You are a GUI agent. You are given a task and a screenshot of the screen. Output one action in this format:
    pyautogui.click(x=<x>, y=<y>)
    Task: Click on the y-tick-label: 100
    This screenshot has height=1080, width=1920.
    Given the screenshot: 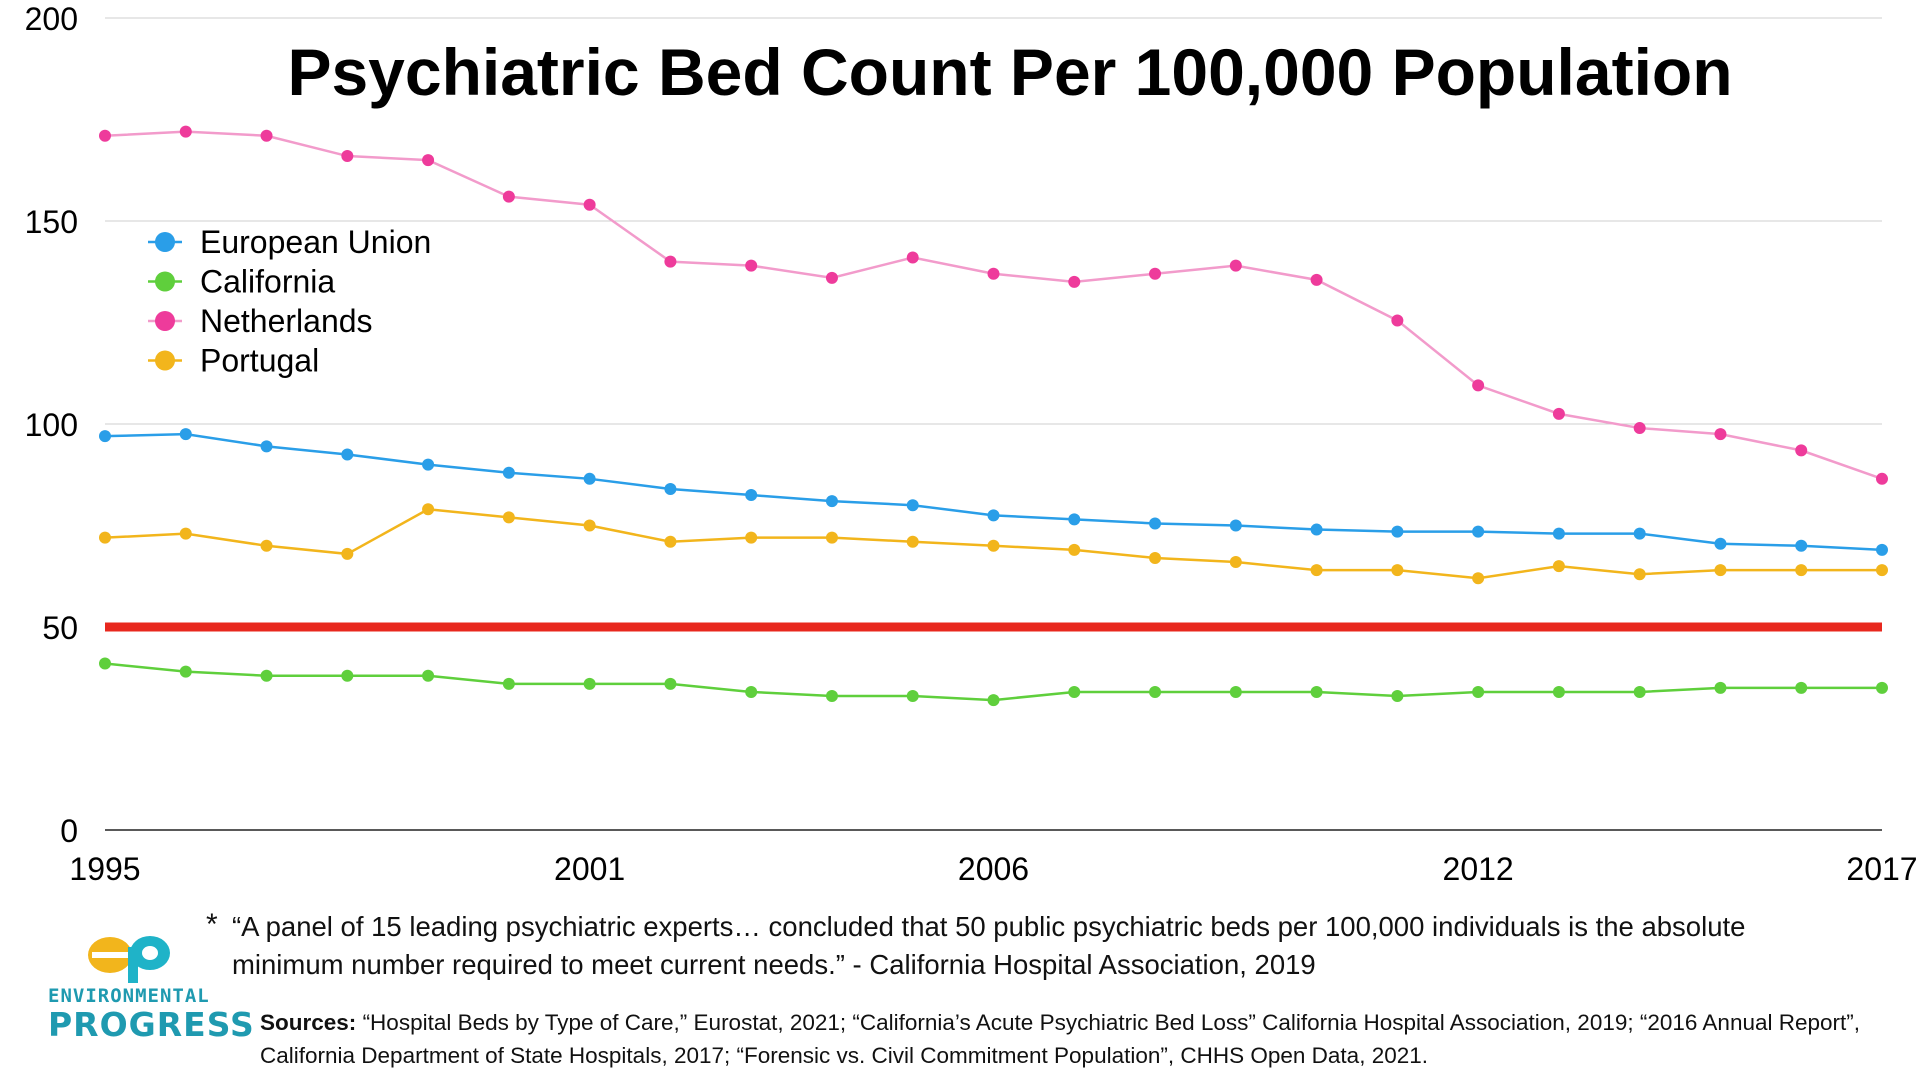 What is the action you would take?
    pyautogui.click(x=51, y=425)
    